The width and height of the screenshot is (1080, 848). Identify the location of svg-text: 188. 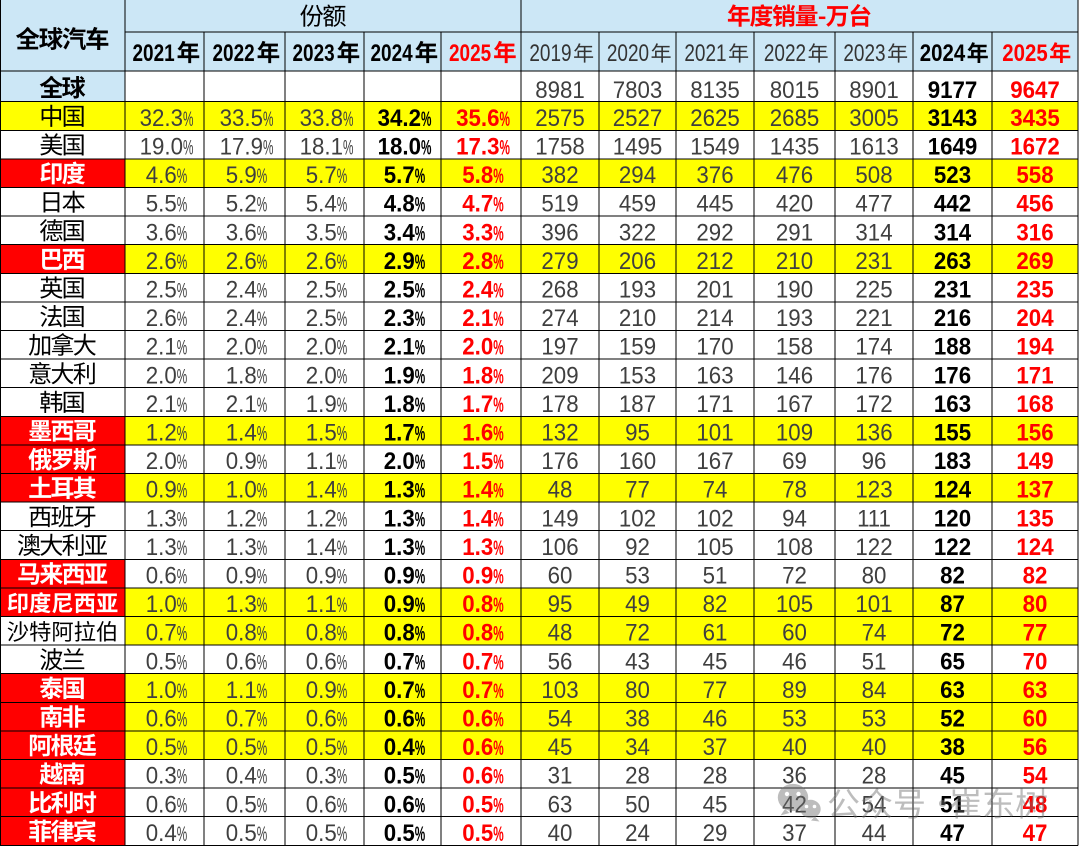
(952, 346).